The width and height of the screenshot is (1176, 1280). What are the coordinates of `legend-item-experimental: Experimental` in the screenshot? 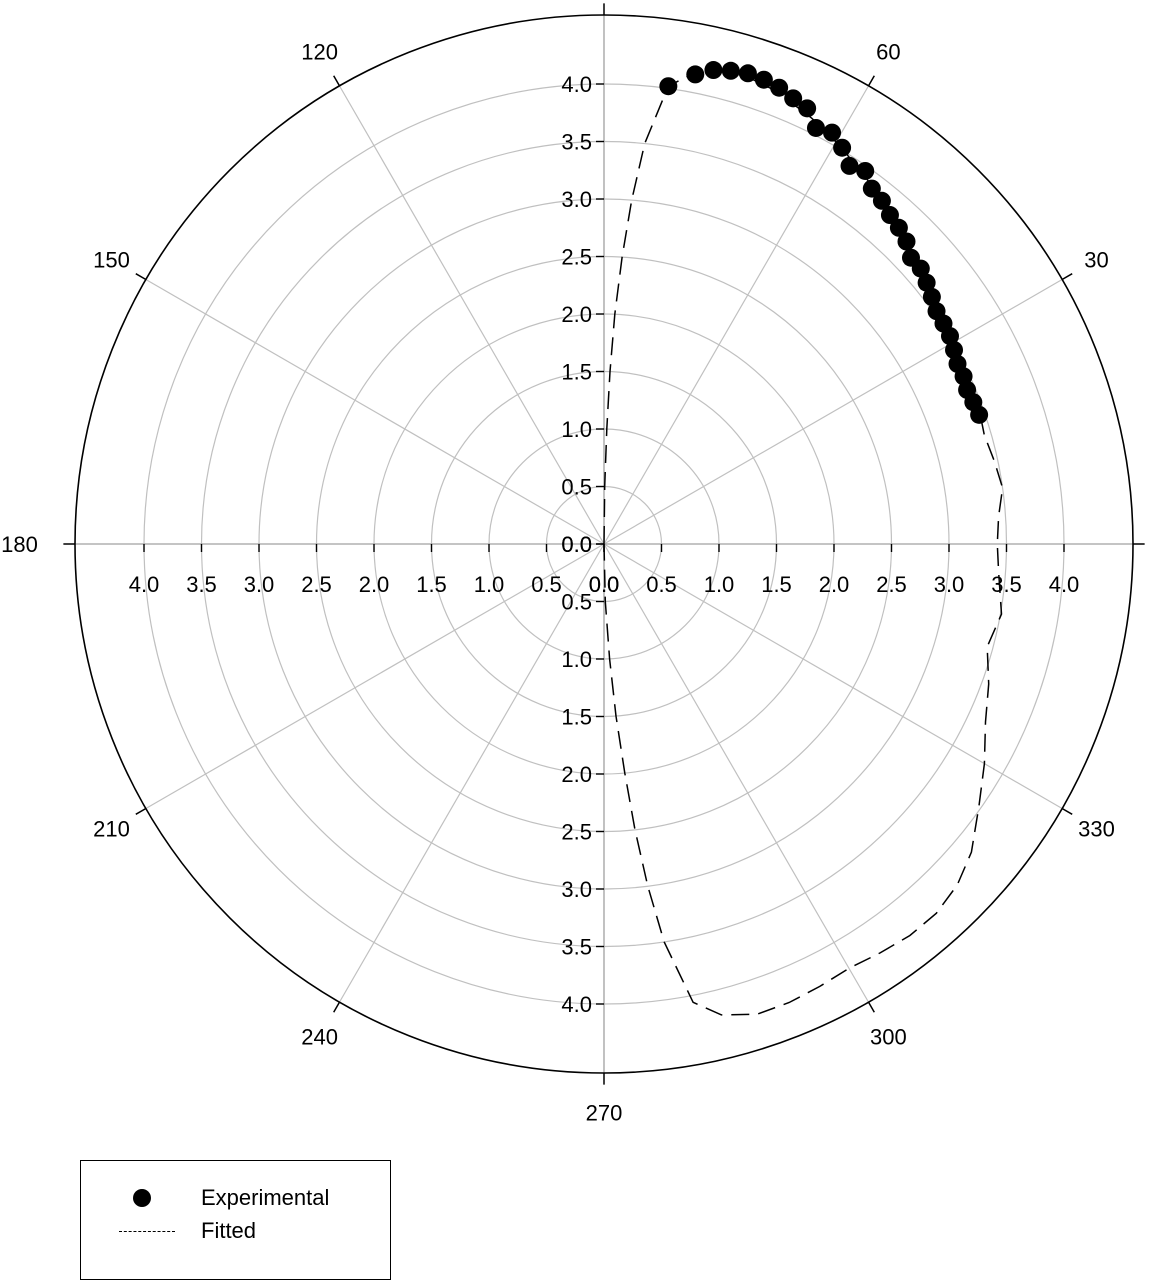 It's located at (205, 1198).